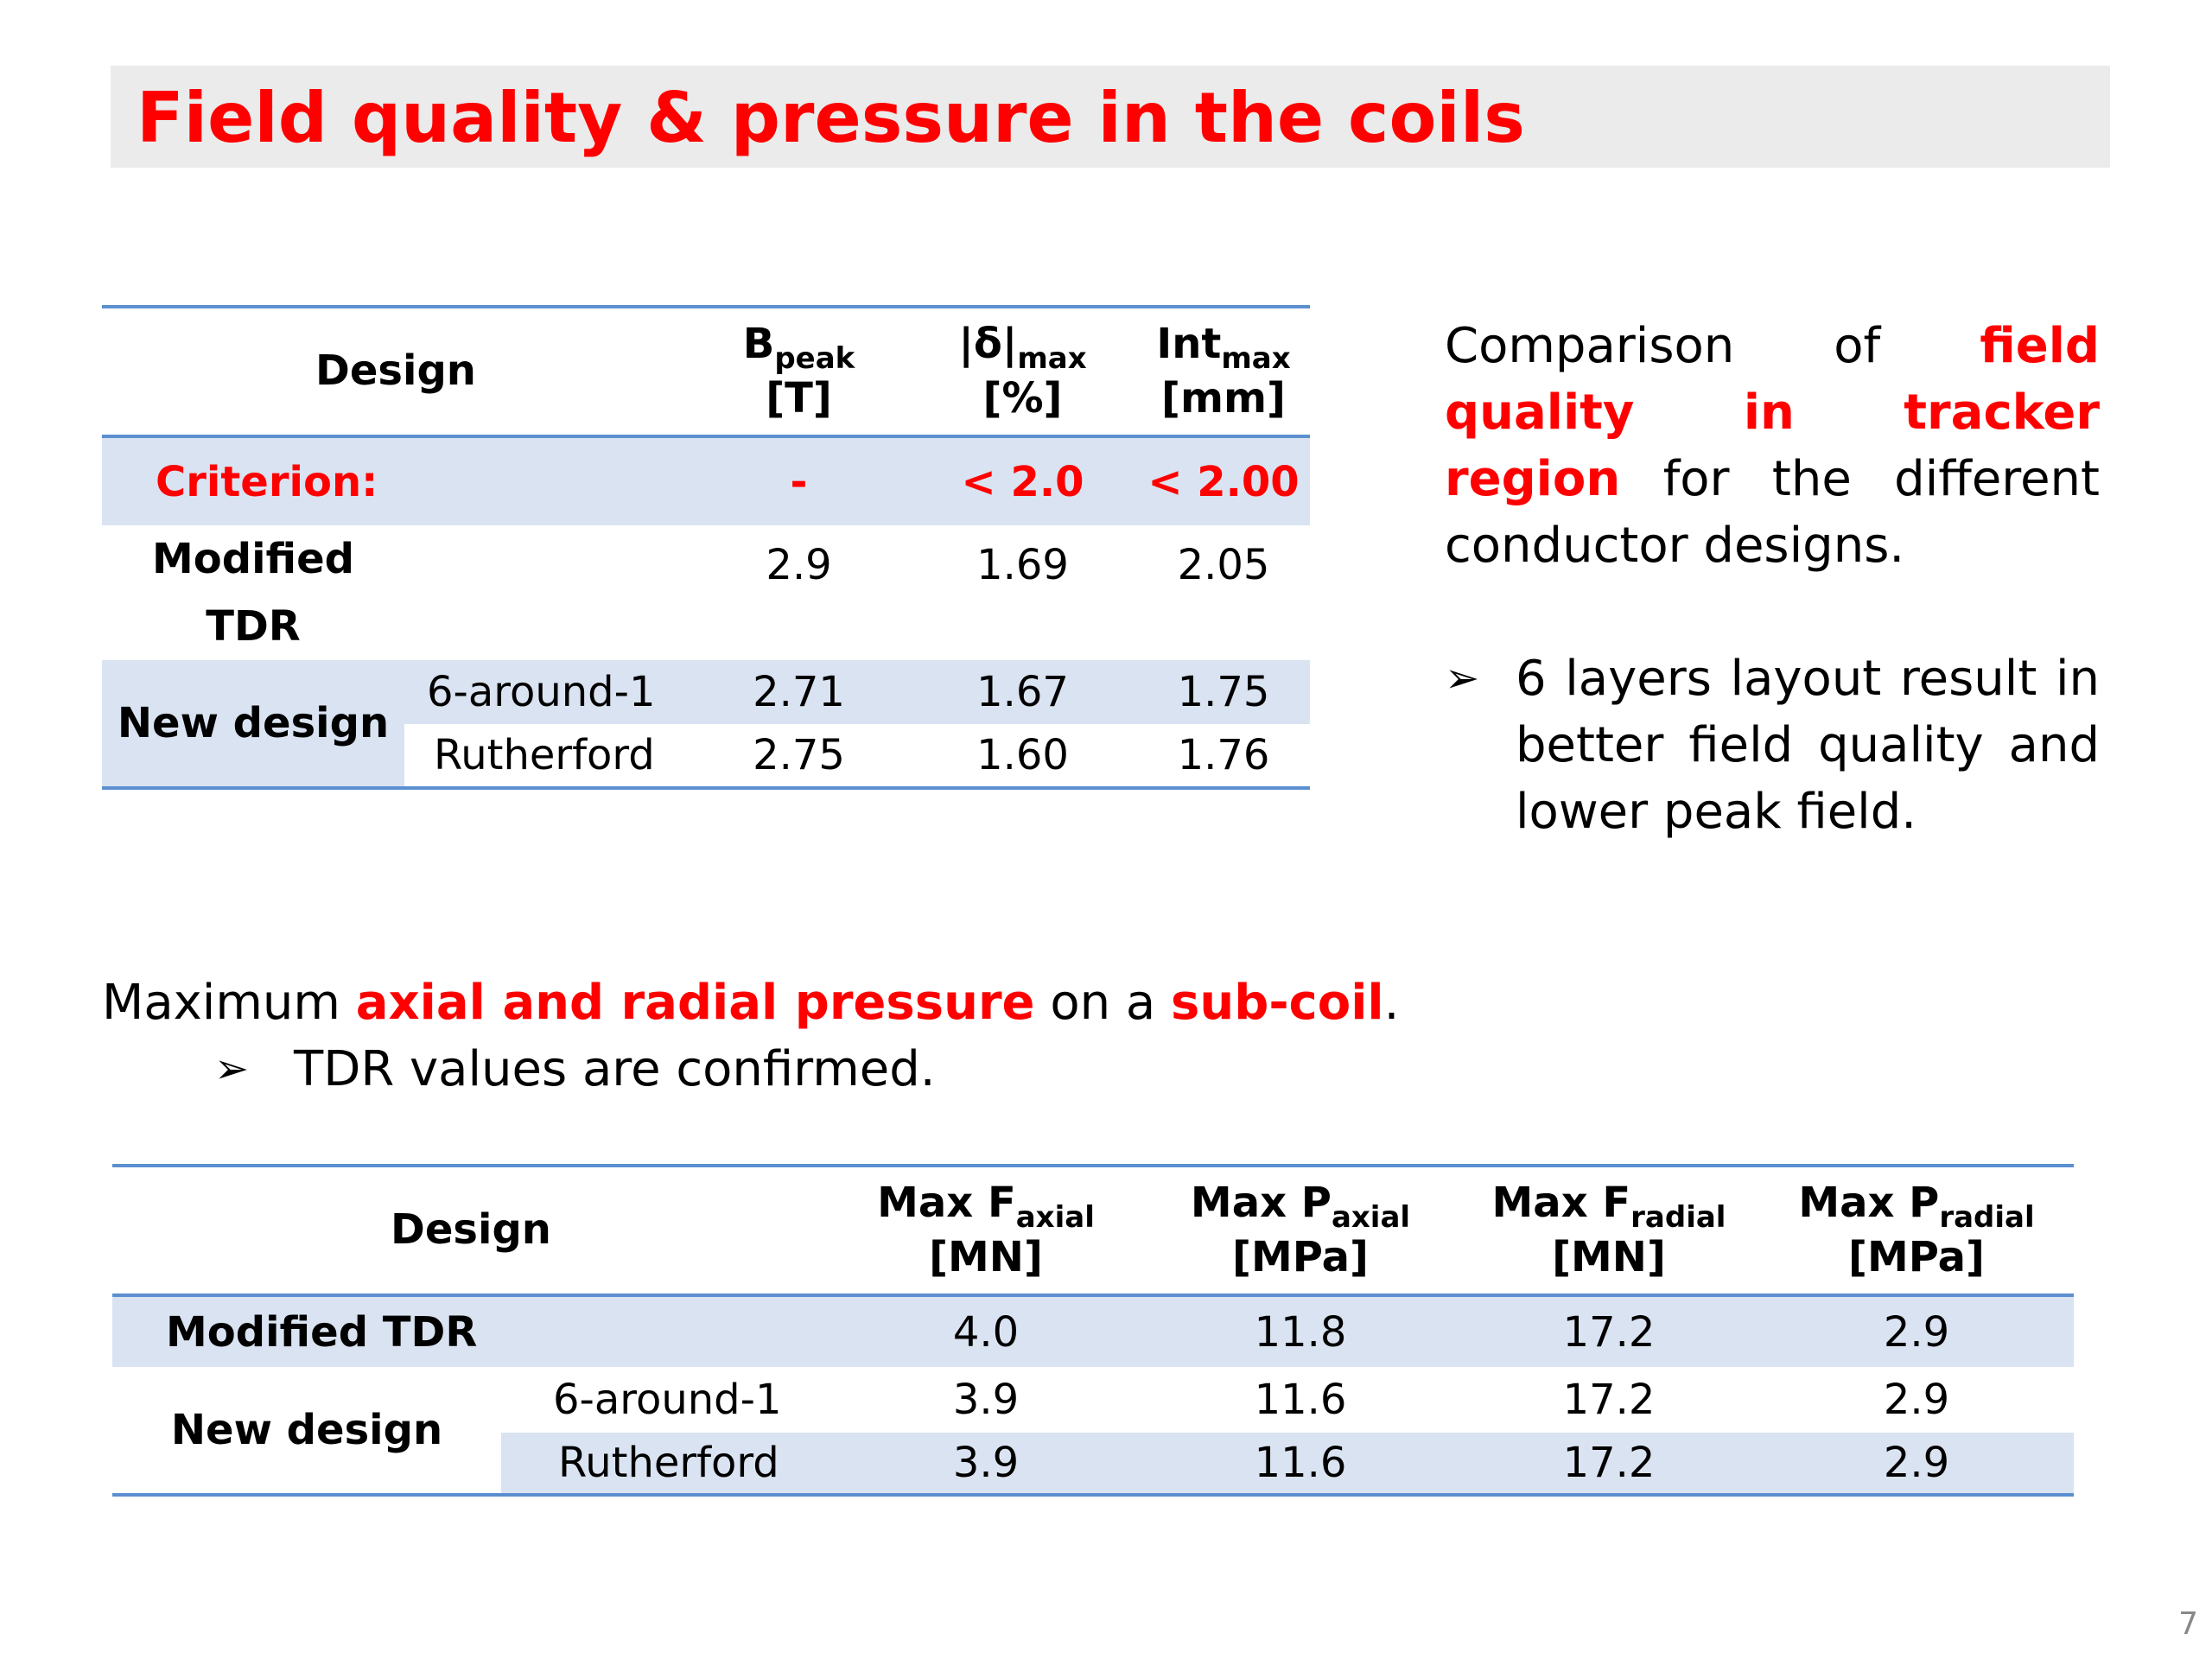 Image resolution: width=2212 pixels, height=1659 pixels. I want to click on cell-f-axial: 4.0, so click(986, 1332).